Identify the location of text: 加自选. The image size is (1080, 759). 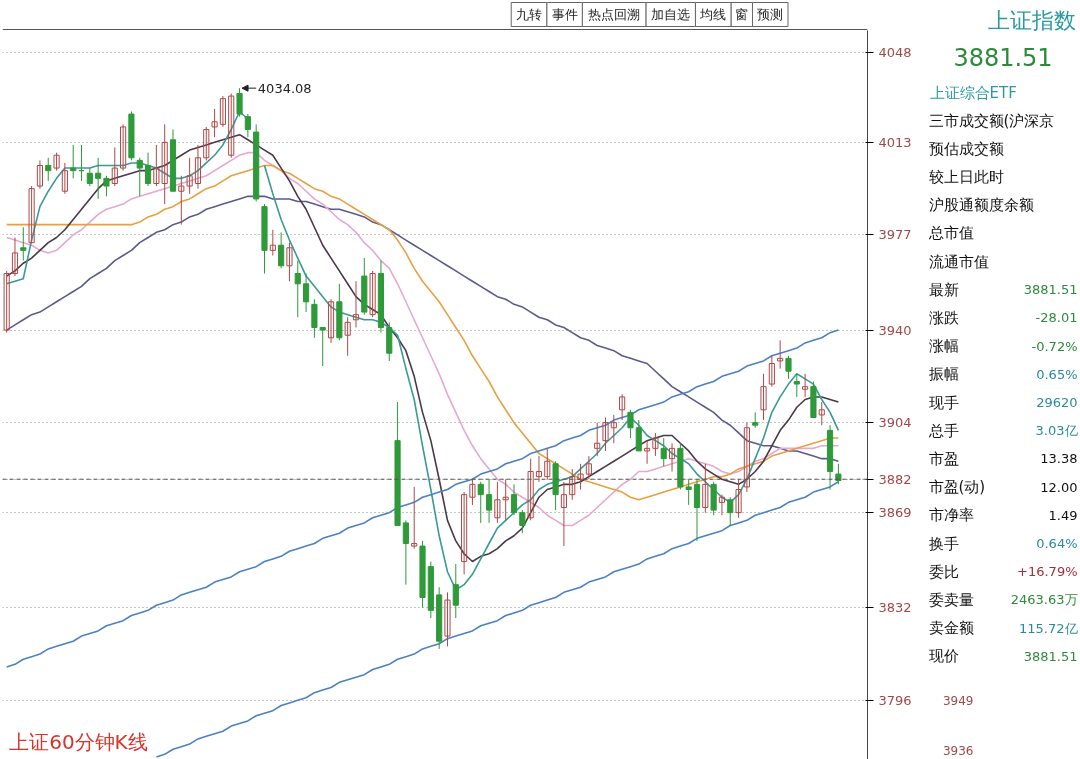
(671, 14).